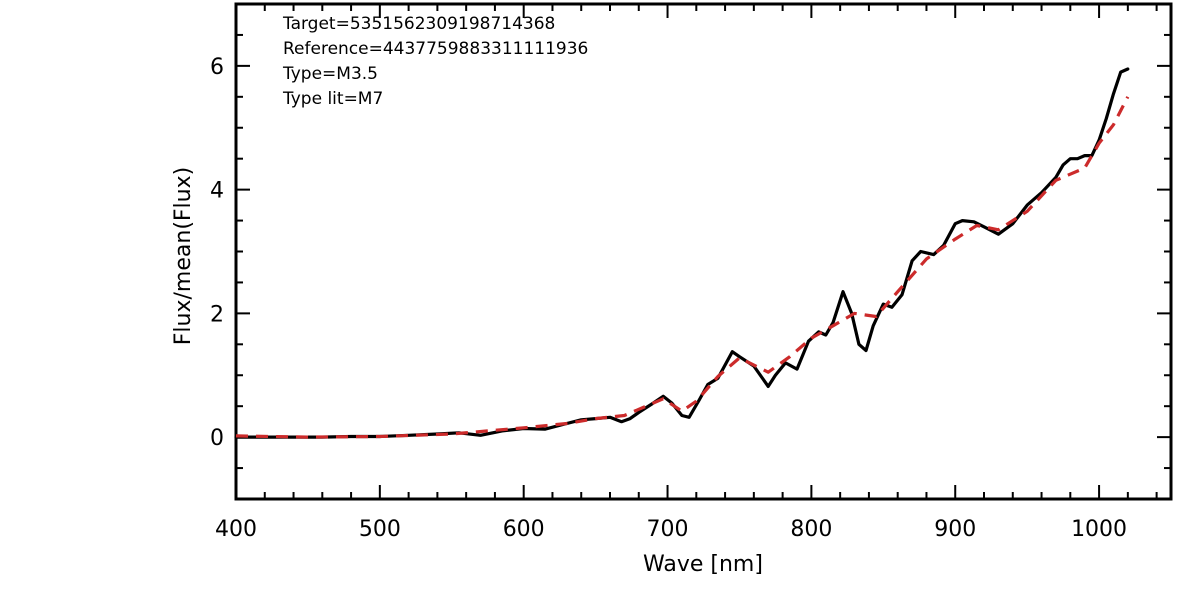 This screenshot has width=1180, height=590. I want to click on x-tick-labels: 400 500 600 700 800 900 1000, so click(671, 529).